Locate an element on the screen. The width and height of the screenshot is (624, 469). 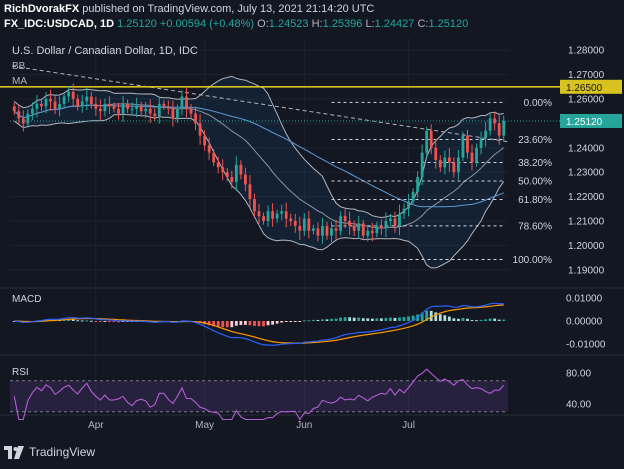
author-name: RichDvorakFX is located at coordinates (42, 9).